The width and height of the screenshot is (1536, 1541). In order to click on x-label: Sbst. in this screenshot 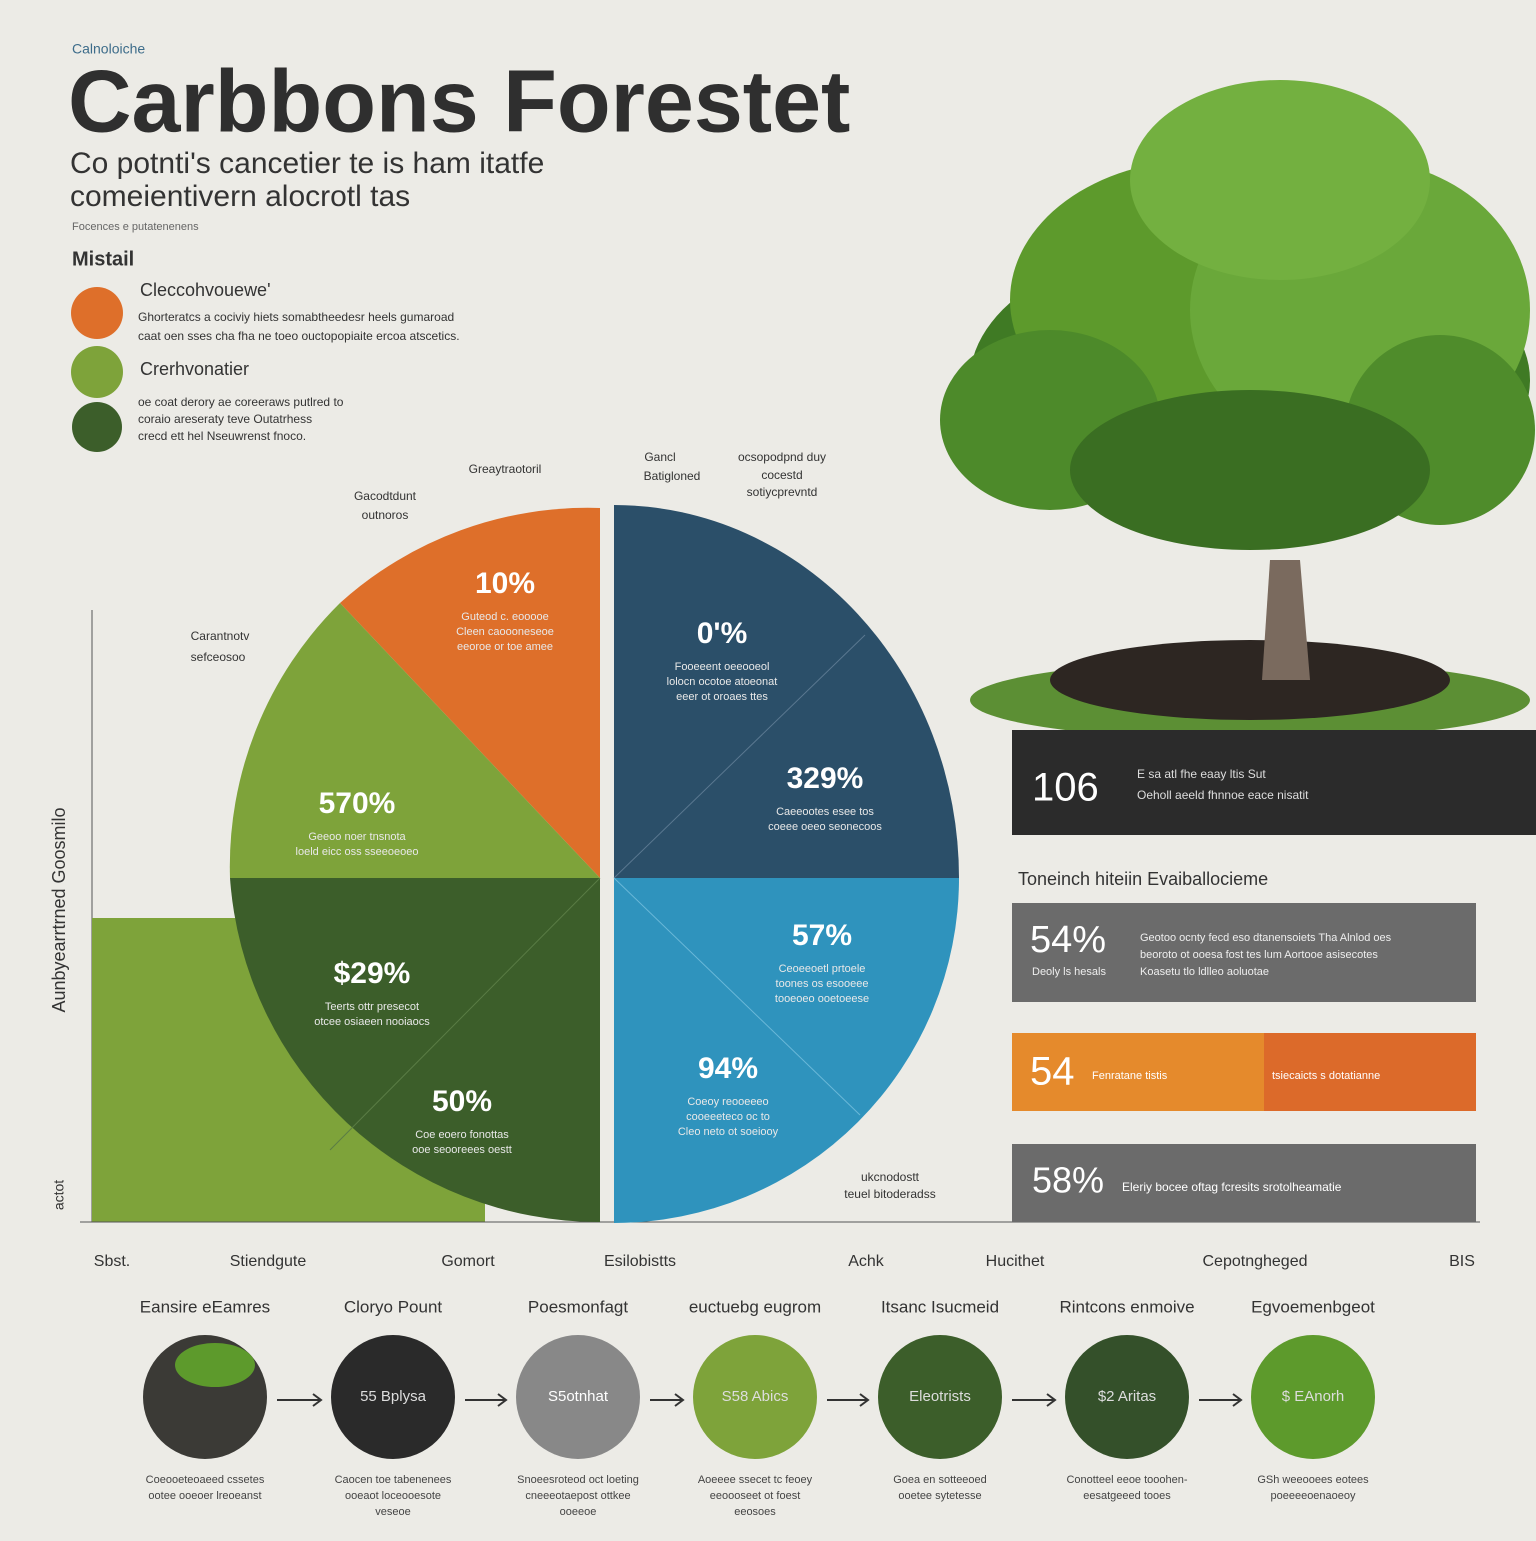, I will do `click(112, 1261)`.